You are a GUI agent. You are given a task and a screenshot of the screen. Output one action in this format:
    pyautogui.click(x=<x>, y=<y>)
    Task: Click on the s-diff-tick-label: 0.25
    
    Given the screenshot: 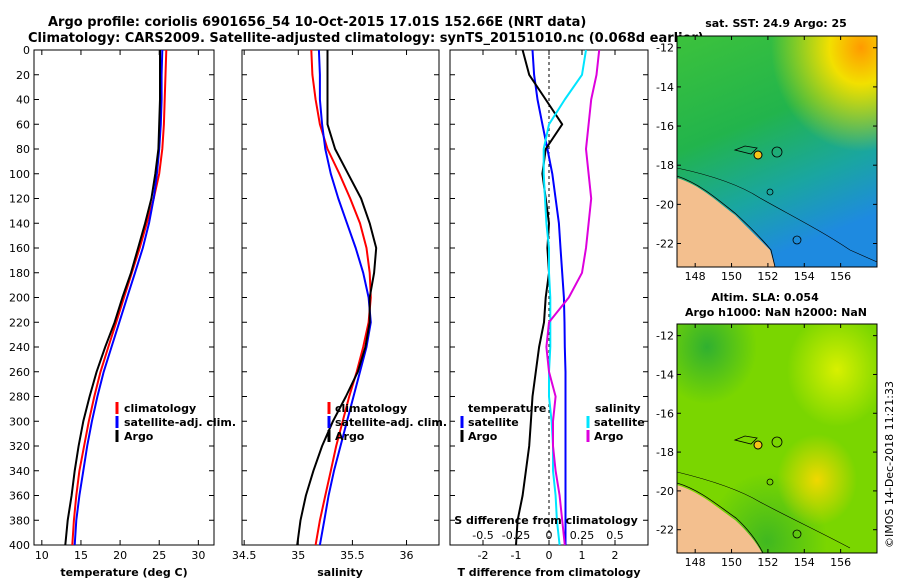 What is the action you would take?
    pyautogui.click(x=582, y=535)
    